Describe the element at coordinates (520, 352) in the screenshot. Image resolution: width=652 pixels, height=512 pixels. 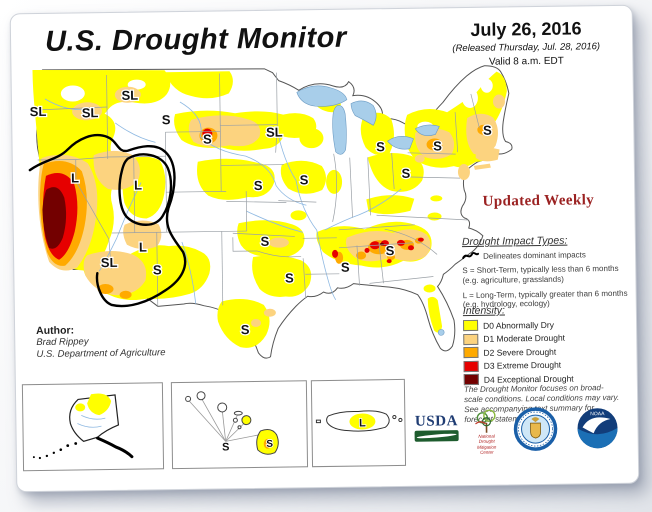
I see `intensity-label: D2 Severe Drought` at that location.